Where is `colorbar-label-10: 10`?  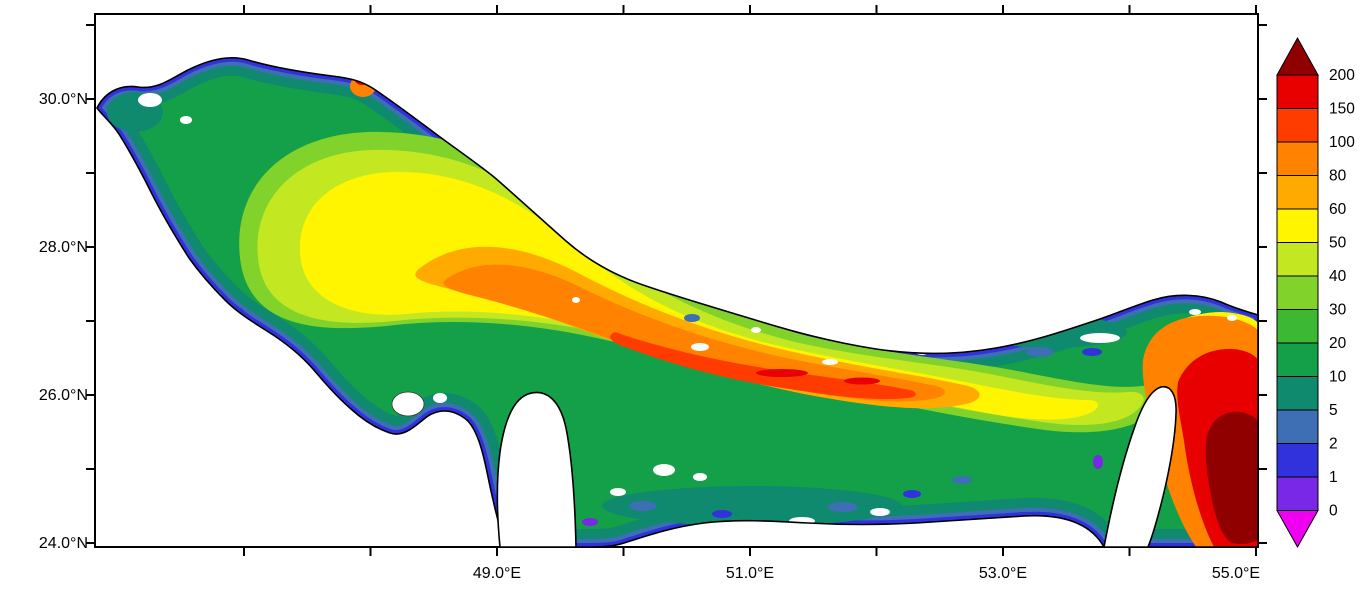 colorbar-label-10: 10 is located at coordinates (1338, 377).